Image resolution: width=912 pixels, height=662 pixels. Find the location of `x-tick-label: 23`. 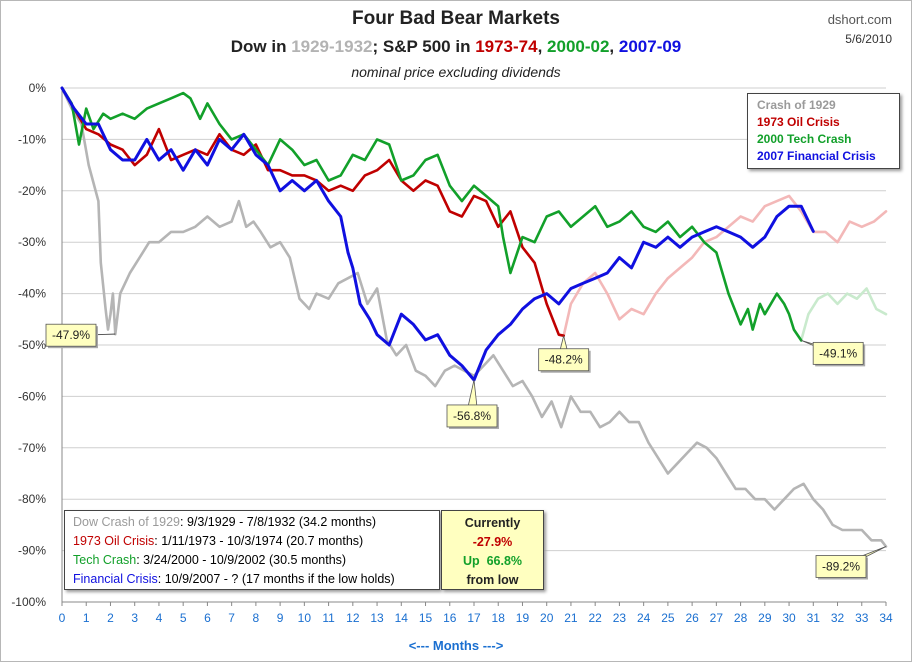

x-tick-label: 23 is located at coordinates (620, 618).